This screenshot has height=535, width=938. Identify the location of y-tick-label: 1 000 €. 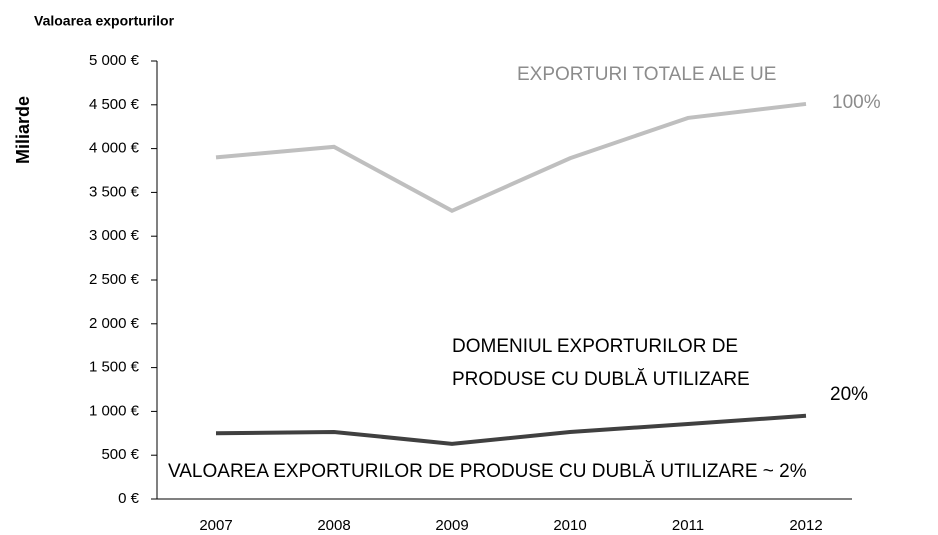
(114, 410).